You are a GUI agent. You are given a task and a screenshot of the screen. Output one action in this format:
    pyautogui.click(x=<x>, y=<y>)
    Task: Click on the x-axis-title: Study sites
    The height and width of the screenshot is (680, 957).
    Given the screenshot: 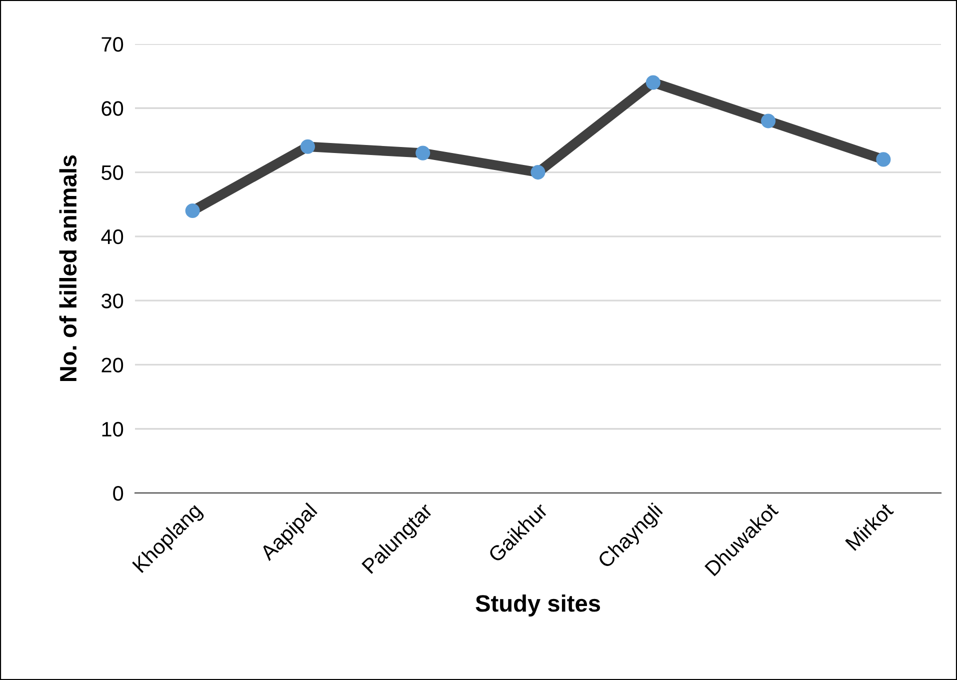 What is the action you would take?
    pyautogui.click(x=538, y=605)
    